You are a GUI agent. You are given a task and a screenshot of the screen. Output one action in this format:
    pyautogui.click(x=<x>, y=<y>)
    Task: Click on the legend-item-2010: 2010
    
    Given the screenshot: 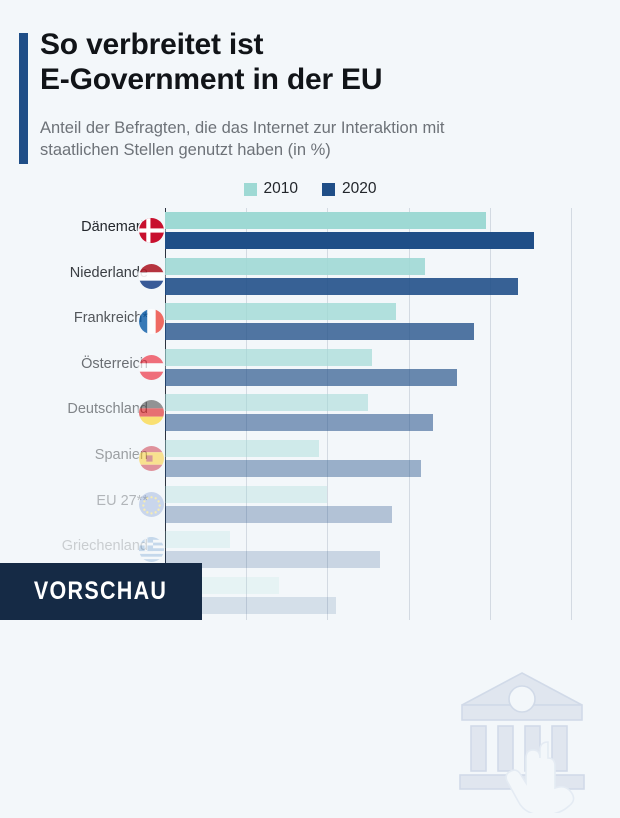 What is the action you would take?
    pyautogui.click(x=270, y=189)
    